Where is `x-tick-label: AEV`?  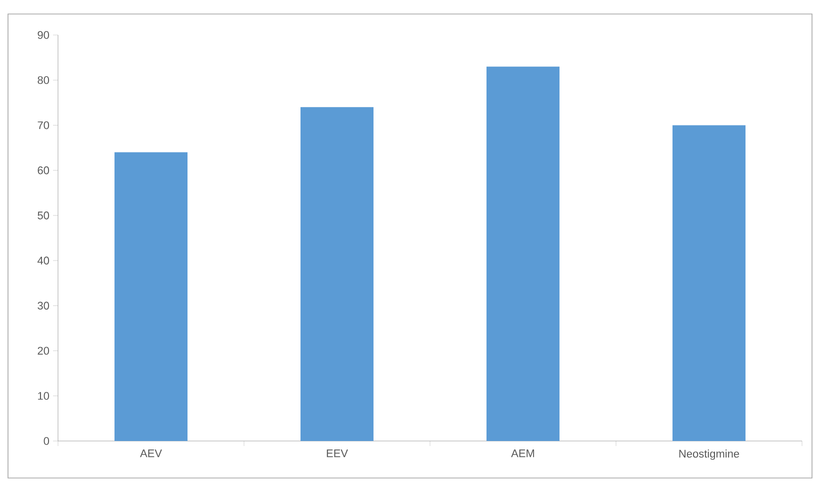 x-tick-label: AEV is located at coordinates (151, 454).